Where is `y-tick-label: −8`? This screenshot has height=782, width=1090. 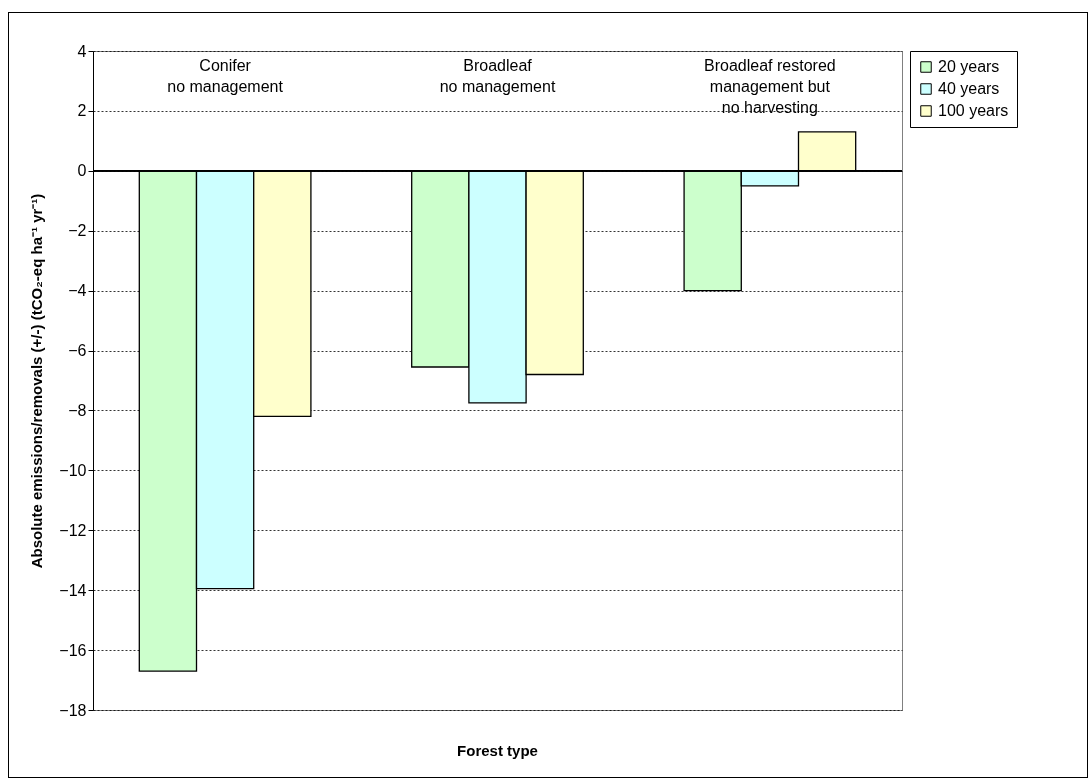 y-tick-label: −8 is located at coordinates (77, 410).